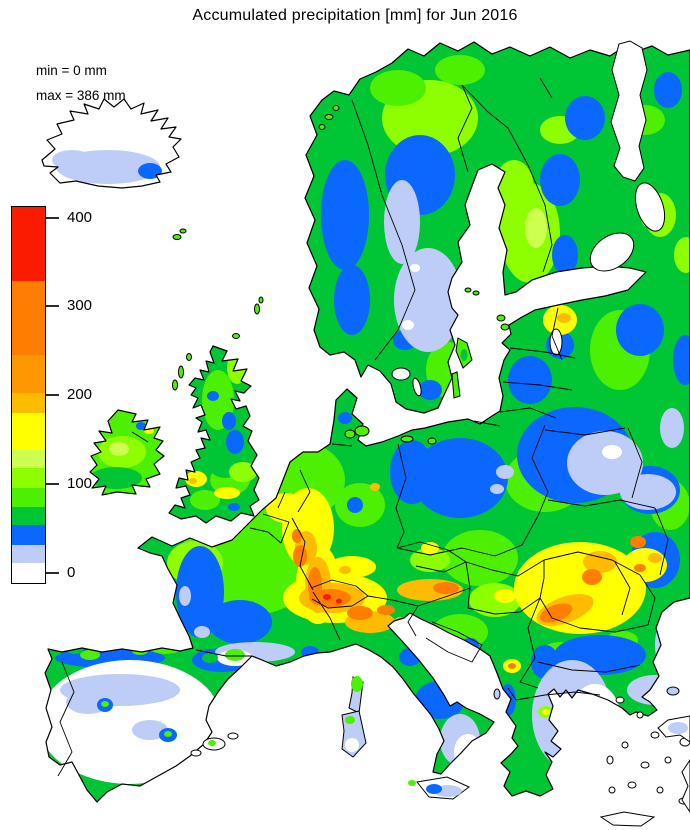  Describe the element at coordinates (629, 111) in the screenshot. I see `white-sea` at that location.